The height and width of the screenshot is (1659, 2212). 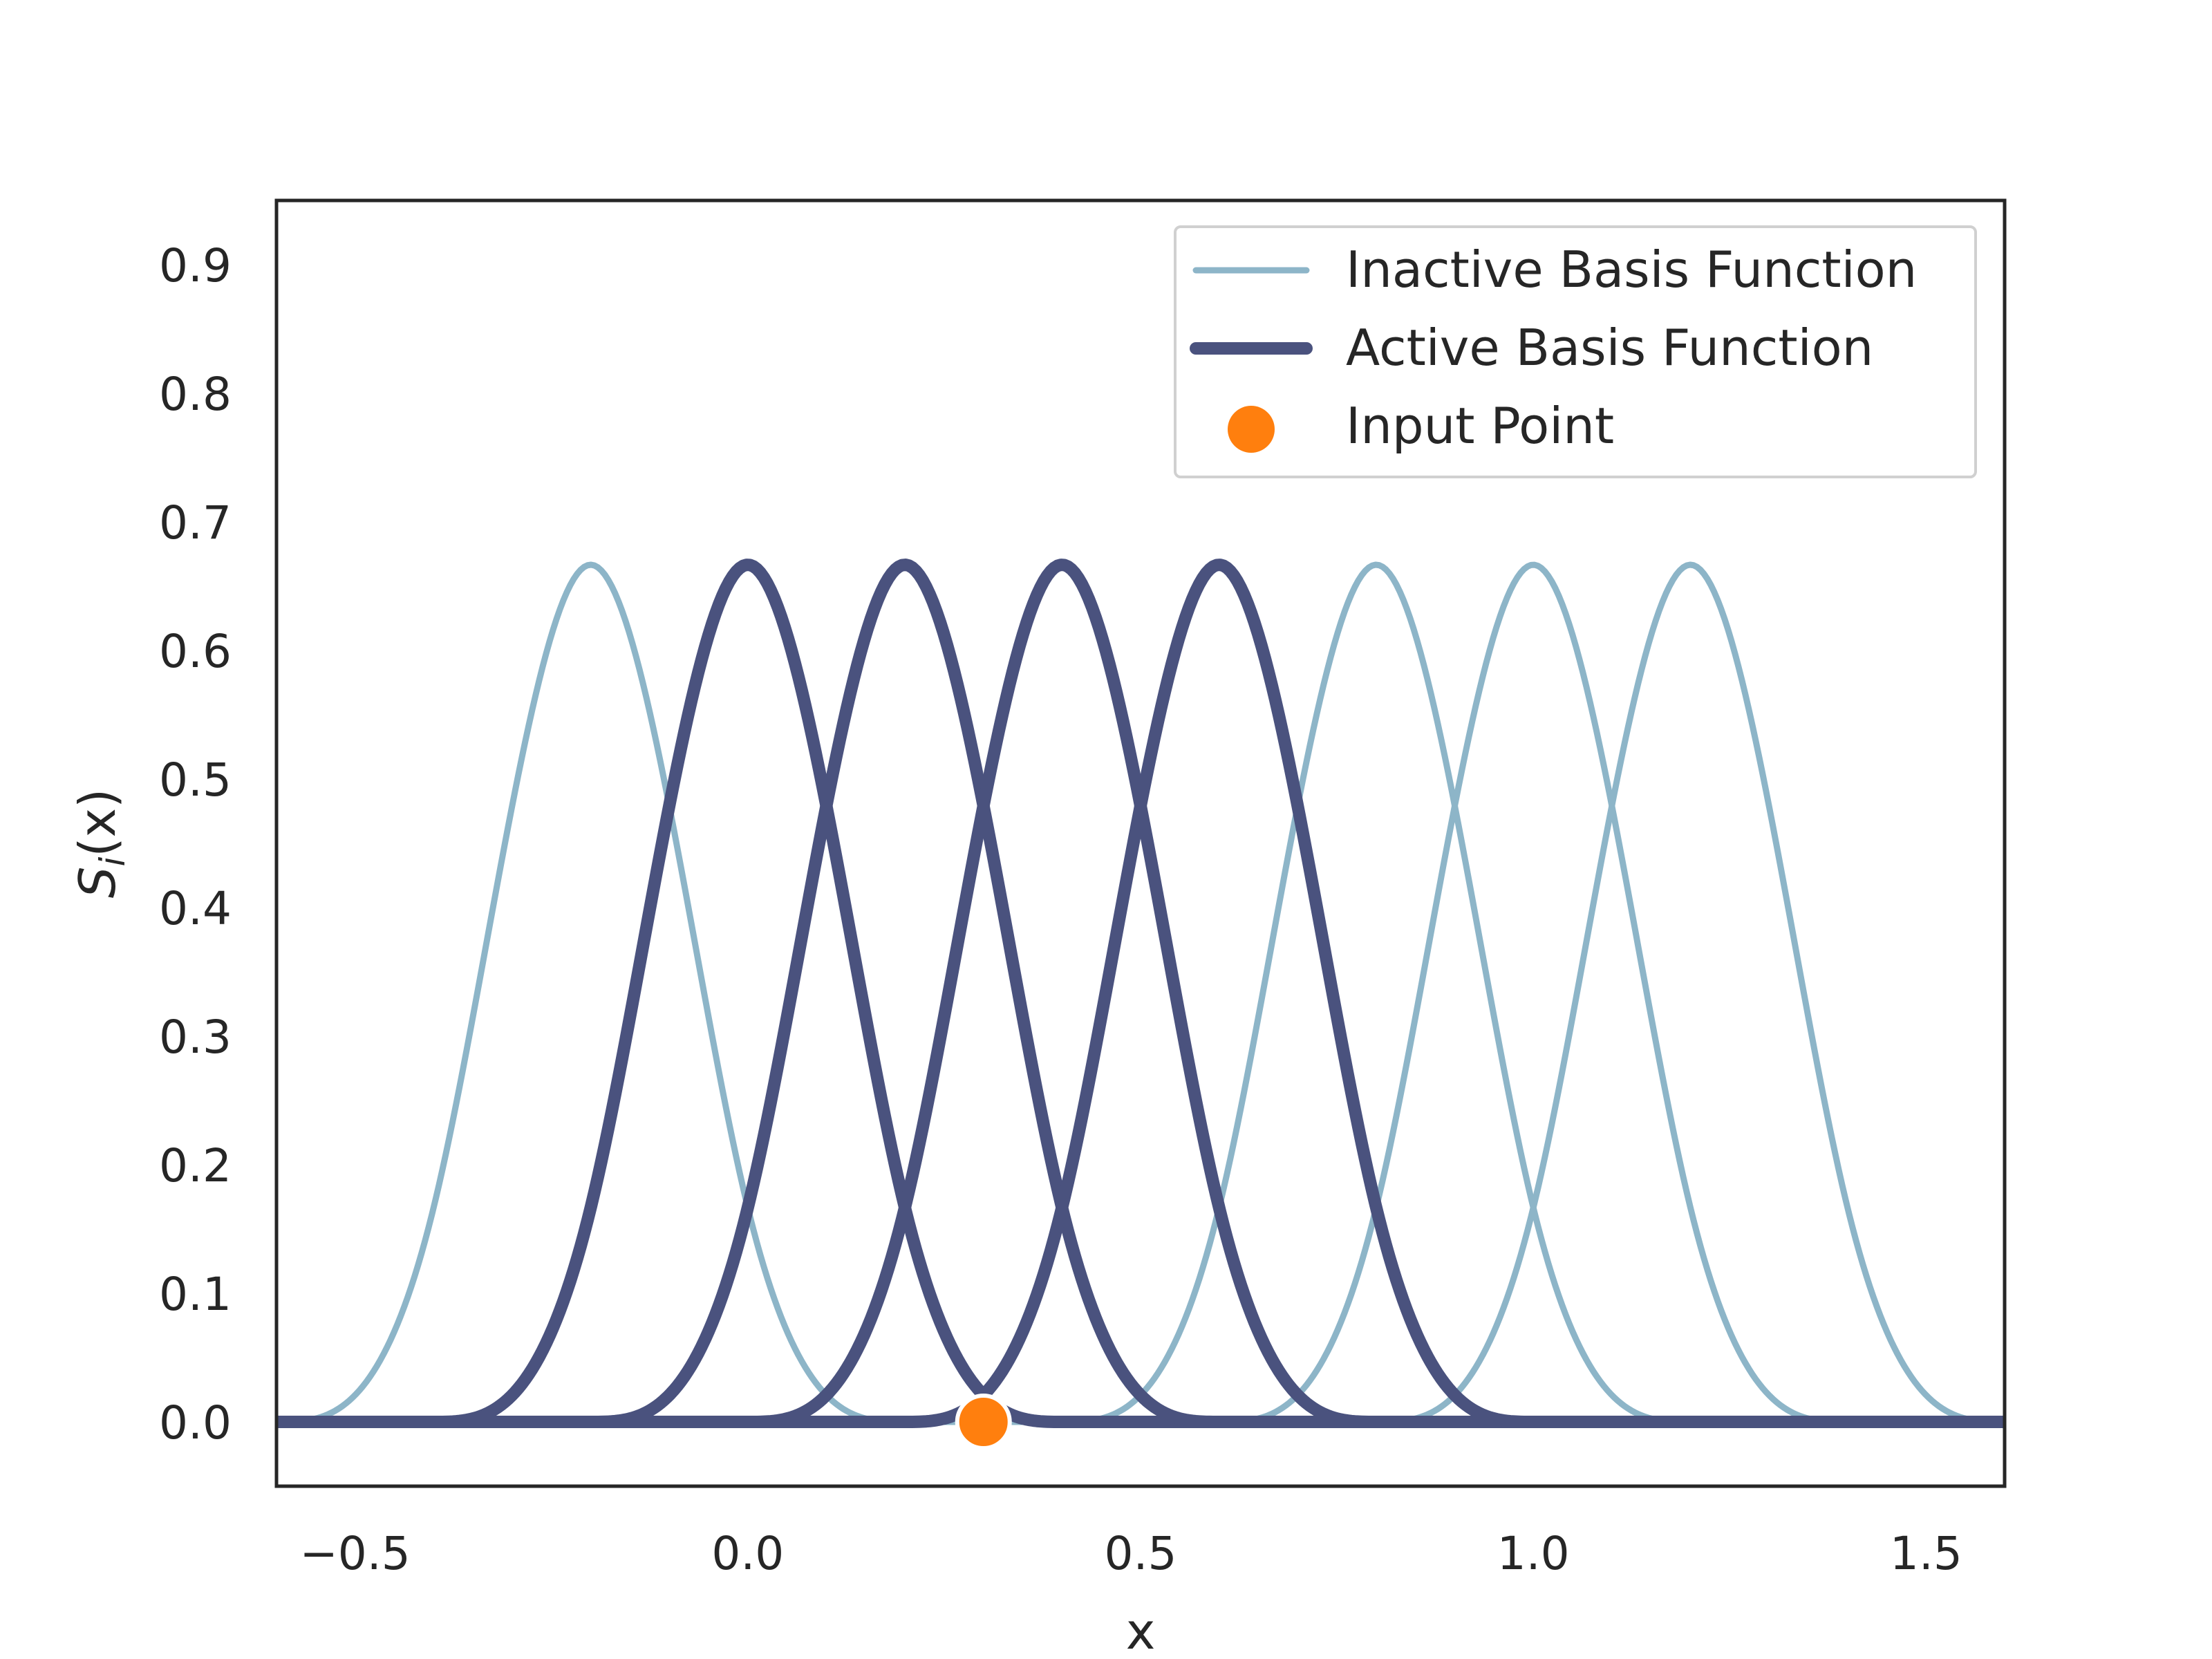 What do you see at coordinates (195, 523) in the screenshot?
I see `y-tick-label: 0.7` at bounding box center [195, 523].